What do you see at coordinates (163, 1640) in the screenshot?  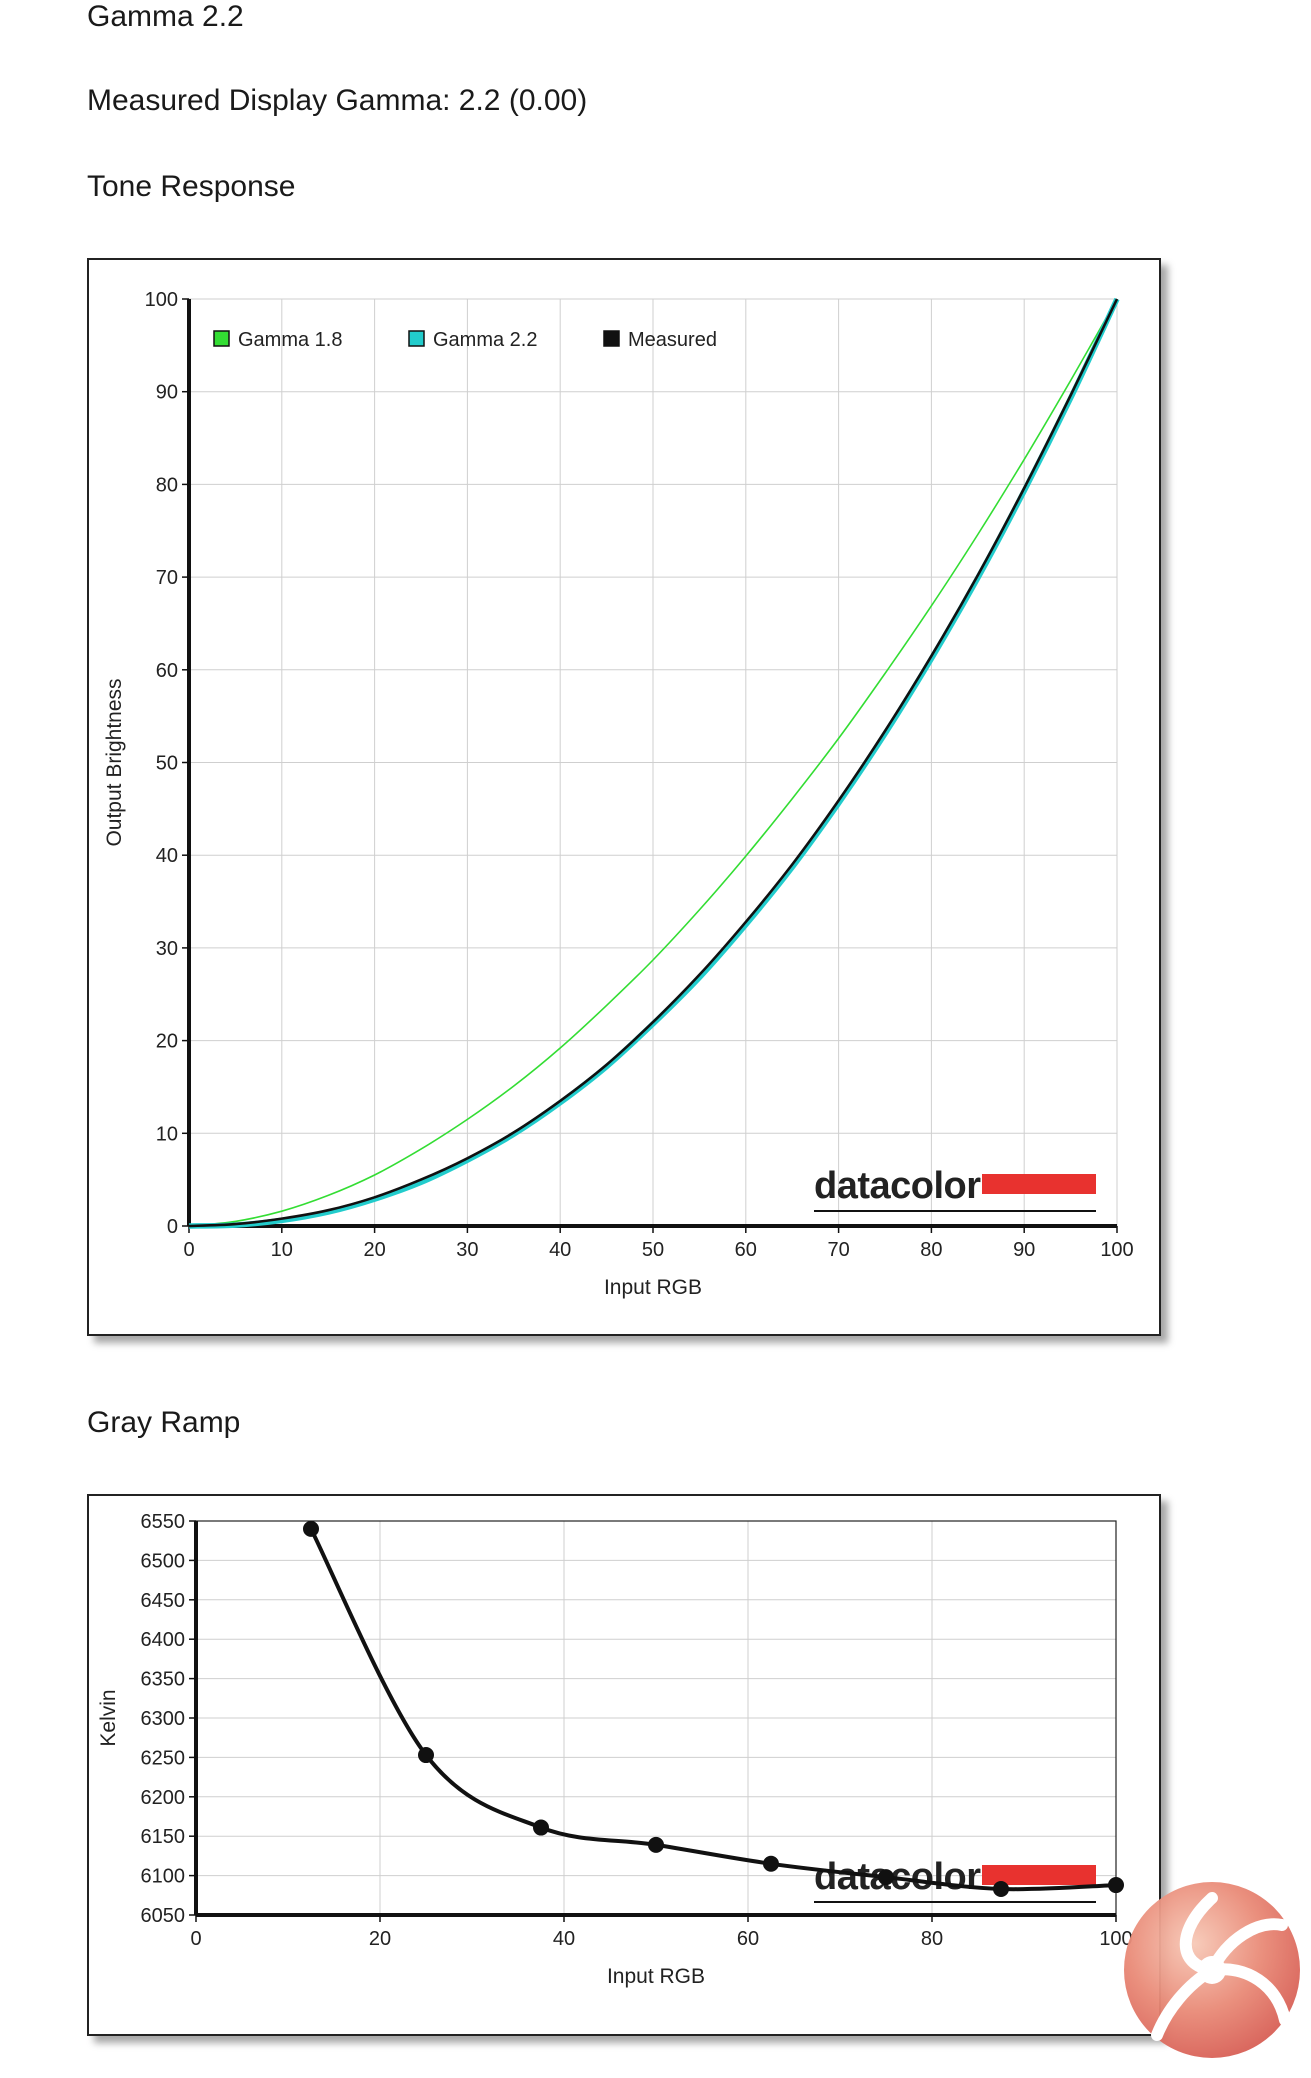 I see `y-tick-label: 6400` at bounding box center [163, 1640].